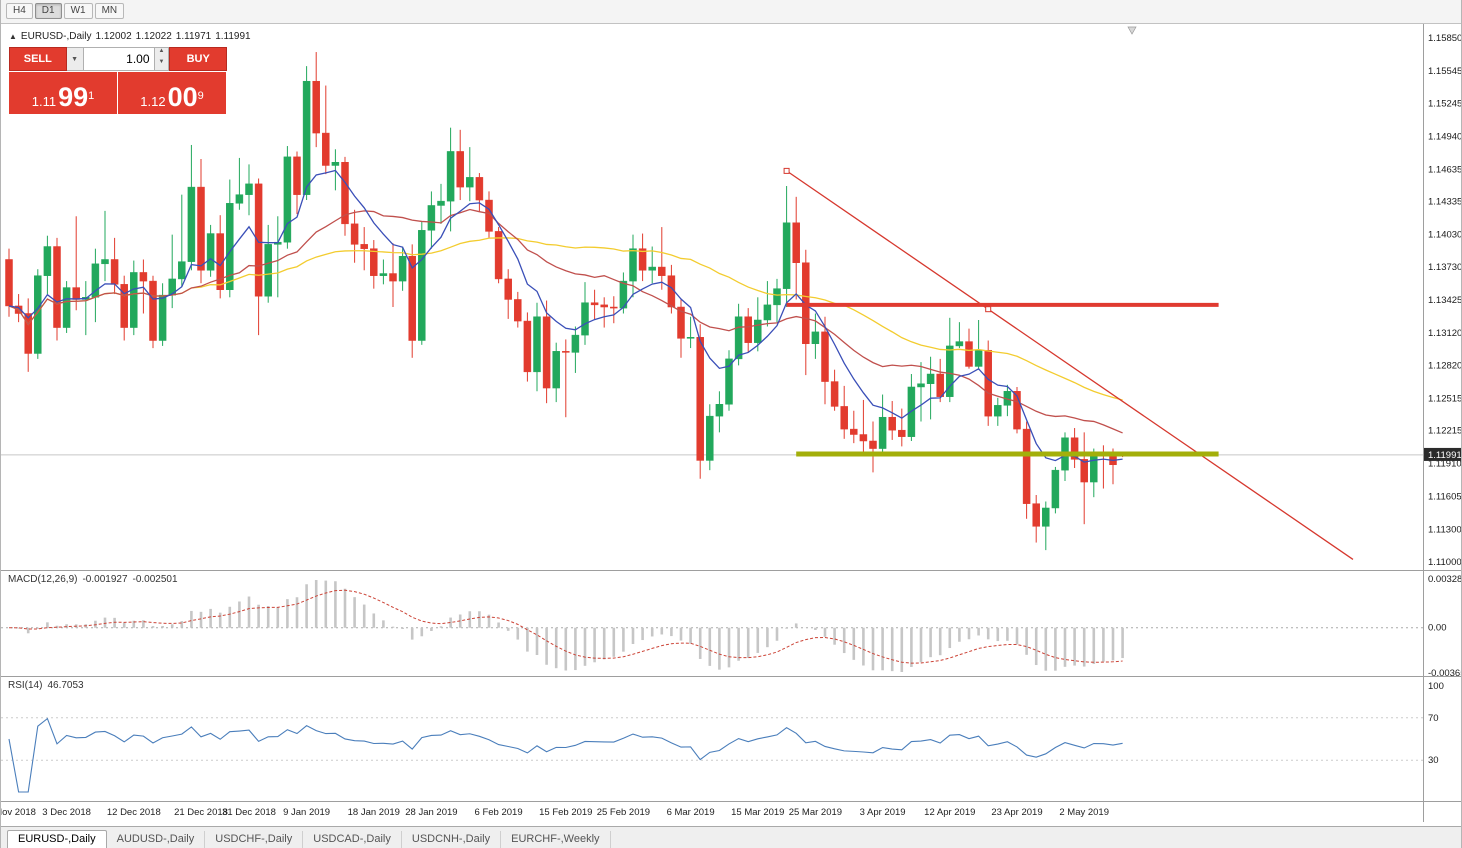 This screenshot has height=848, width=1462. Describe the element at coordinates (1445, 464) in the screenshot. I see `svg-text: 1.11910` at that location.